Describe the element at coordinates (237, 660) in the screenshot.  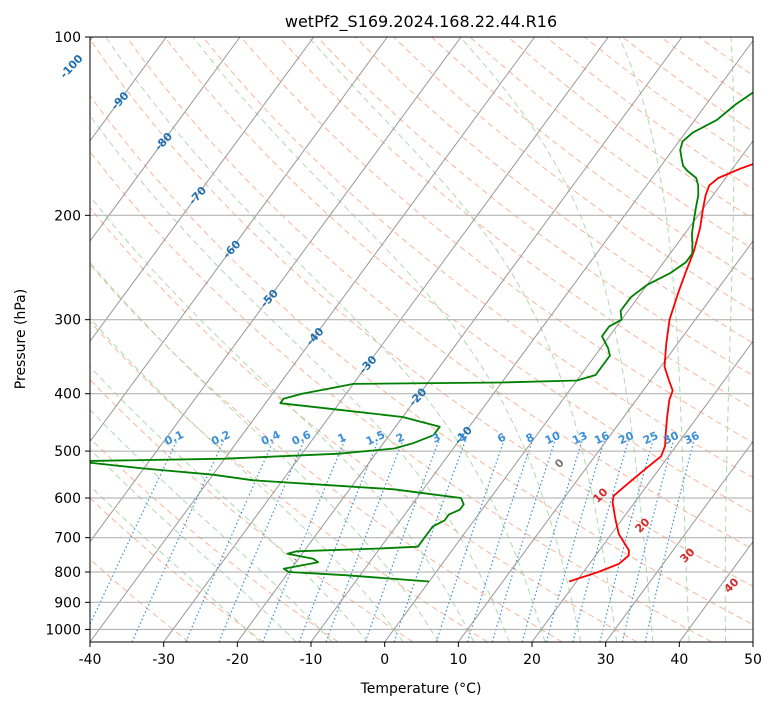
I see `x-tick-label: -20` at that location.